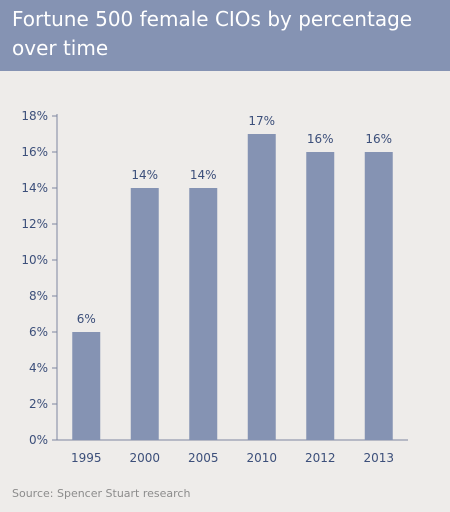 This screenshot has height=512, width=450. What do you see at coordinates (38, 332) in the screenshot?
I see `y-tick-label: 6%` at bounding box center [38, 332].